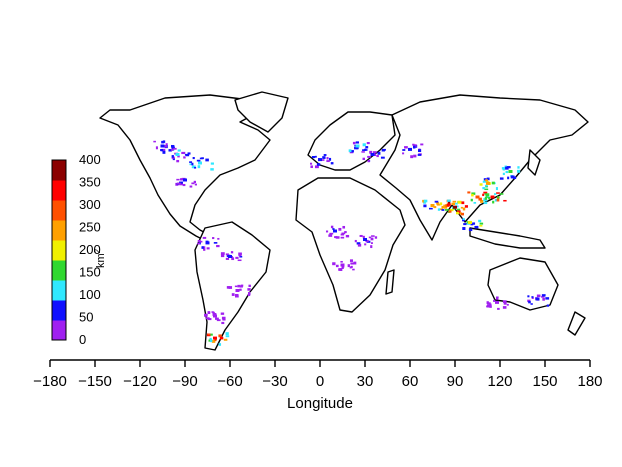 Image resolution: width=622 pixels, height=467 pixels. Describe the element at coordinates (50, 381) in the screenshot. I see `x-tick-label: −180` at that location.